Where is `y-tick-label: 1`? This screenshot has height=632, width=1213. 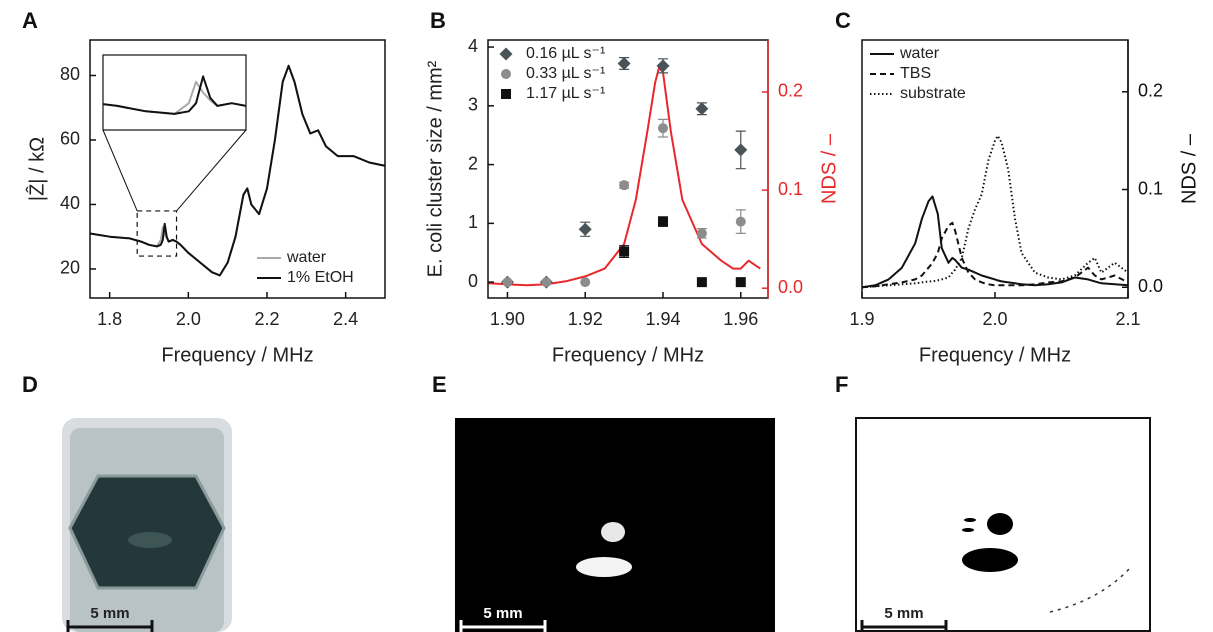 y-tick-label: 1 is located at coordinates (473, 222).